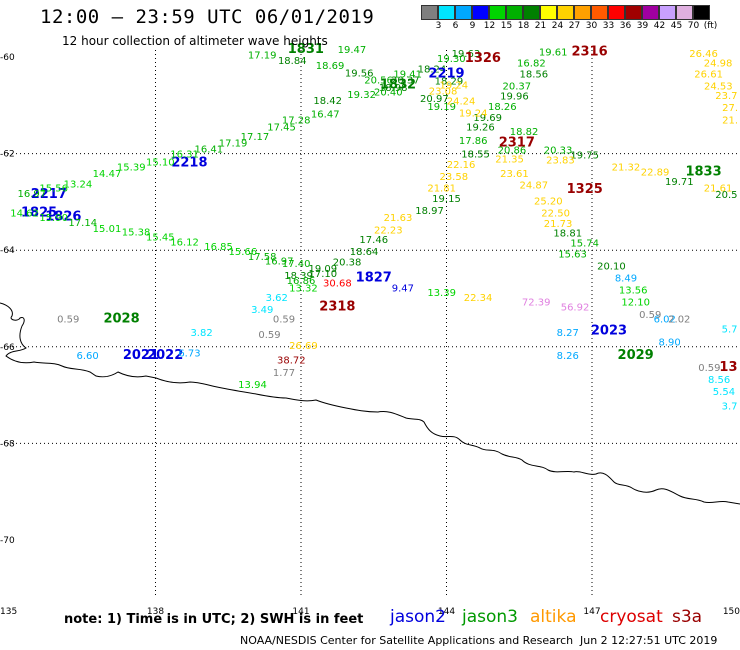 The width and height of the screenshot is (740, 650). What do you see at coordinates (165, 355) in the screenshot?
I see `time-label: 2022` at bounding box center [165, 355].